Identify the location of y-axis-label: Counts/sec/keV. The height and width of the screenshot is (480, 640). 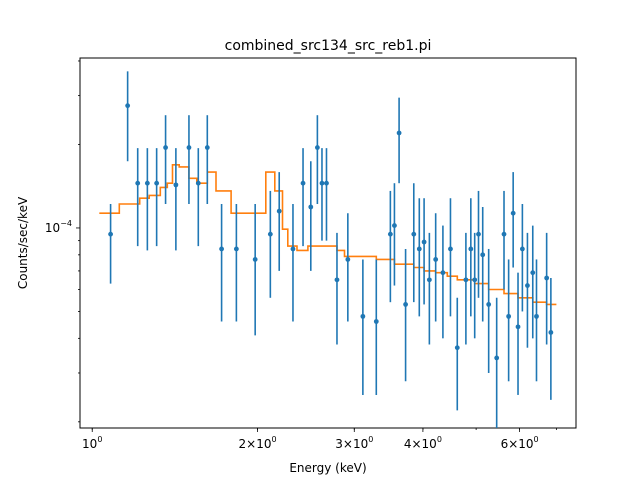
(23, 242).